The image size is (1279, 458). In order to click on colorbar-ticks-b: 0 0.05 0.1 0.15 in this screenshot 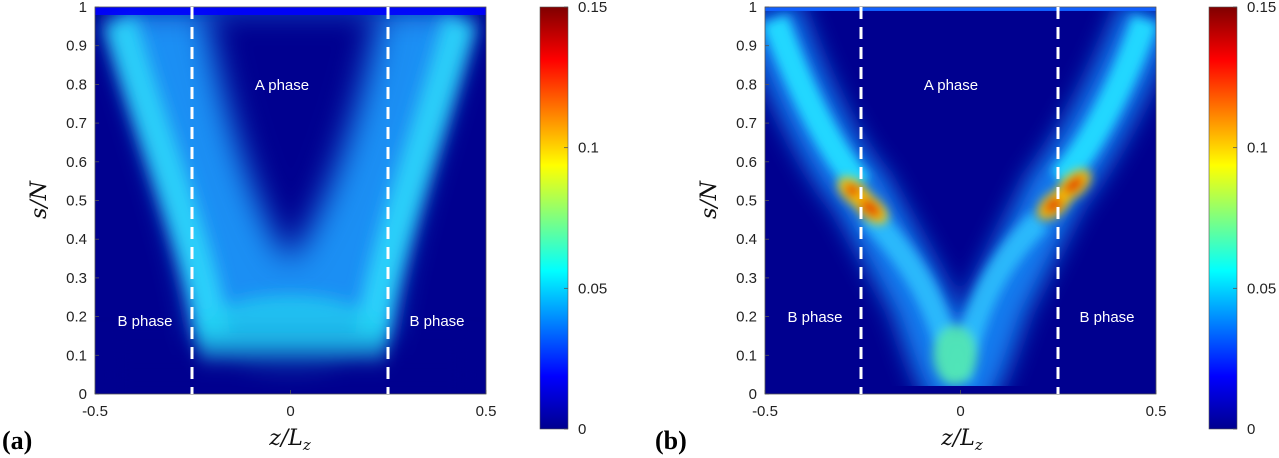, I will do `click(1254, 219)`.